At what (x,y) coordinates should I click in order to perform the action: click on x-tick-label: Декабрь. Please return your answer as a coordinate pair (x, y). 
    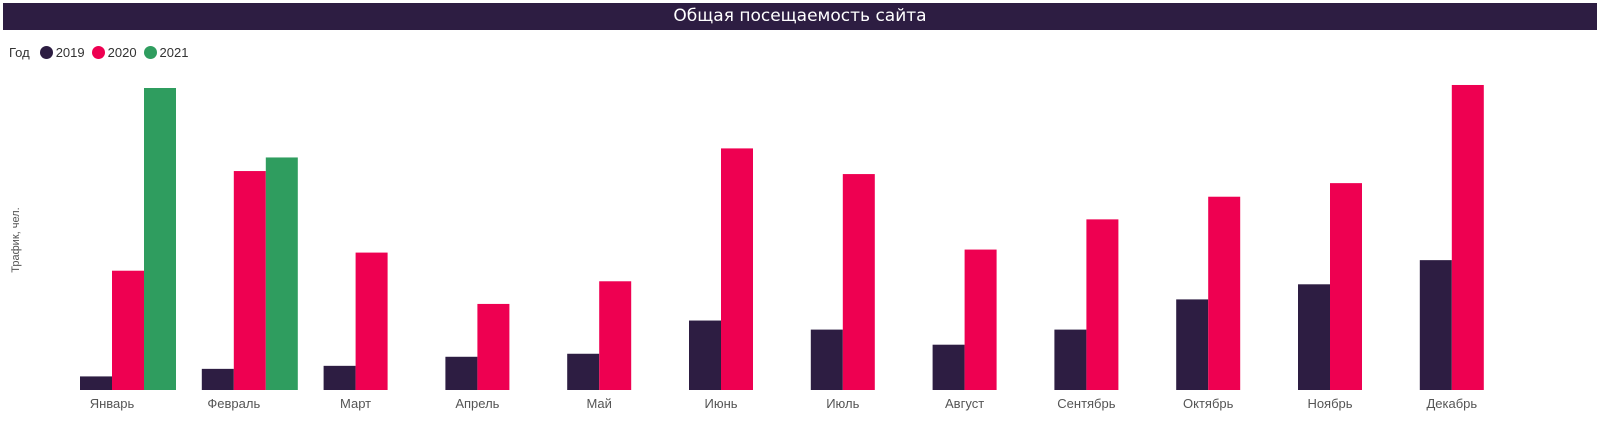
    Looking at the image, I should click on (1451, 403).